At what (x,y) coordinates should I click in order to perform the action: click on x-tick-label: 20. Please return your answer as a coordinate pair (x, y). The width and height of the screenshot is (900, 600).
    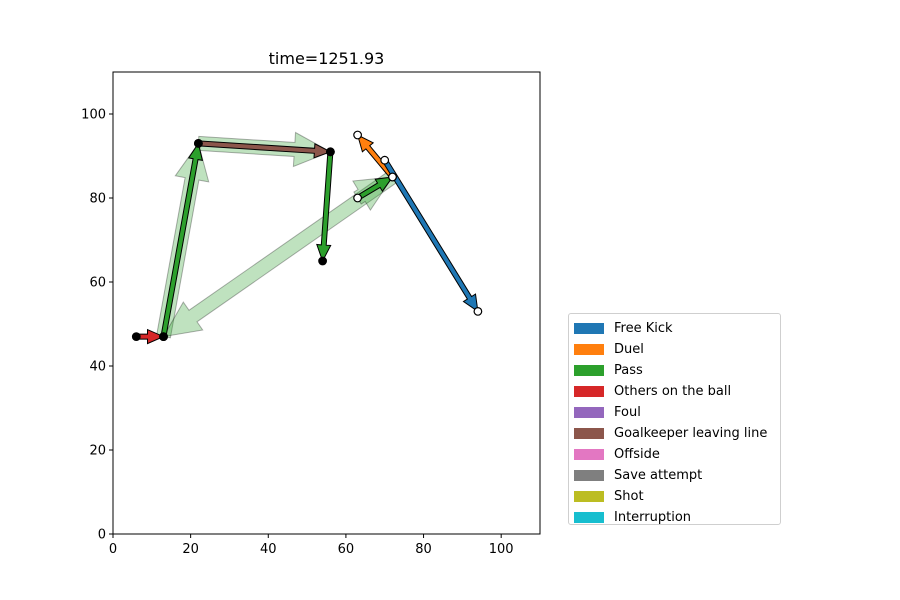
    Looking at the image, I should click on (190, 549).